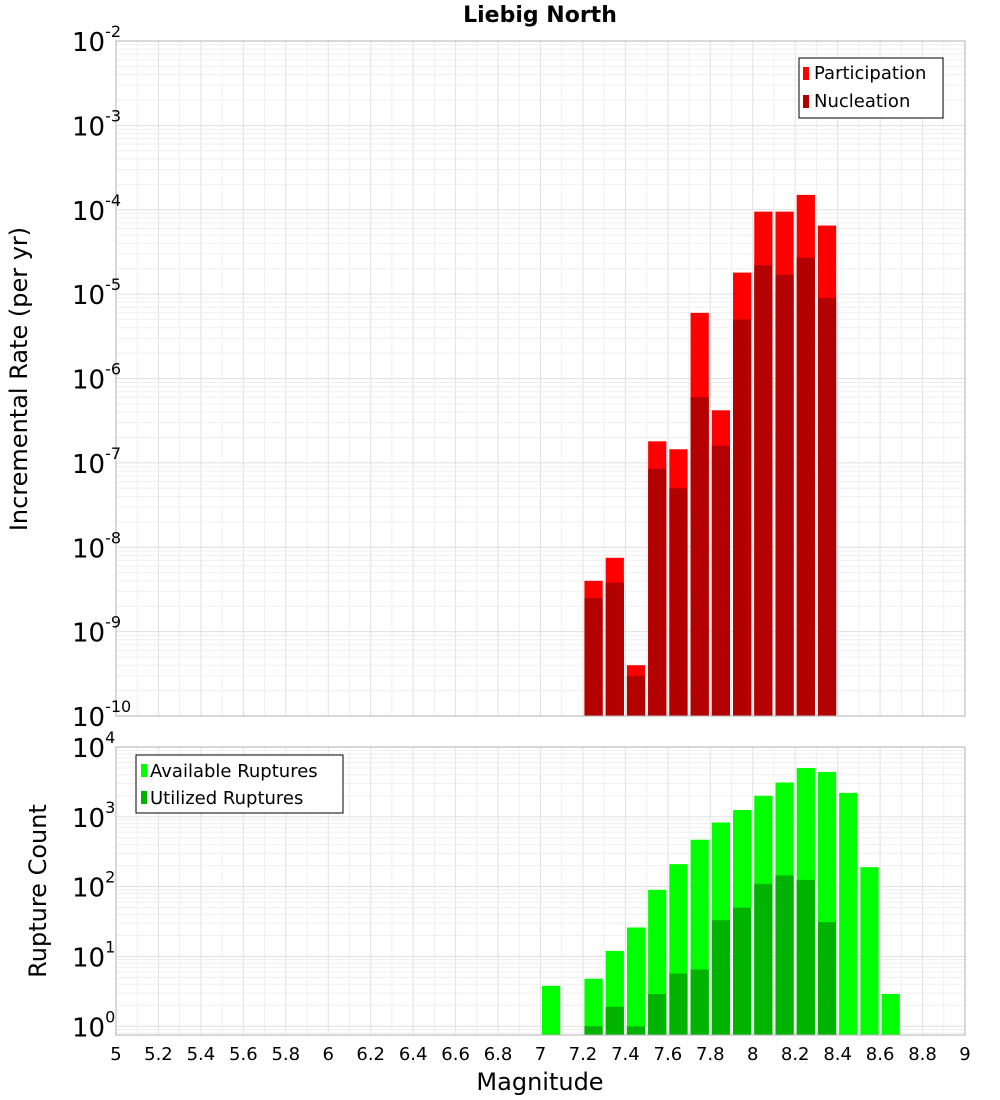 This screenshot has height=1100, width=1000. What do you see at coordinates (328, 1054) in the screenshot?
I see `x-tick-label: 6` at bounding box center [328, 1054].